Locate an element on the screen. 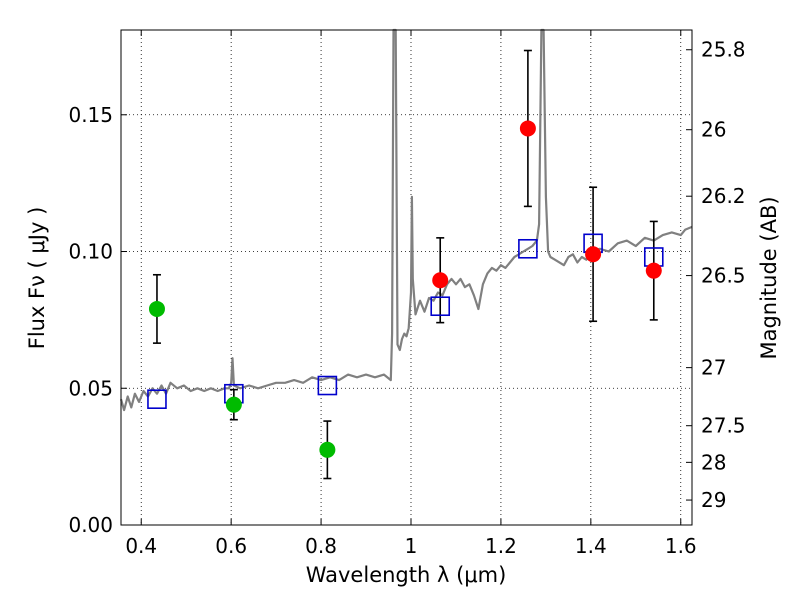 The height and width of the screenshot is (600, 800). y-tick-label: 0.15 is located at coordinates (90, 115).